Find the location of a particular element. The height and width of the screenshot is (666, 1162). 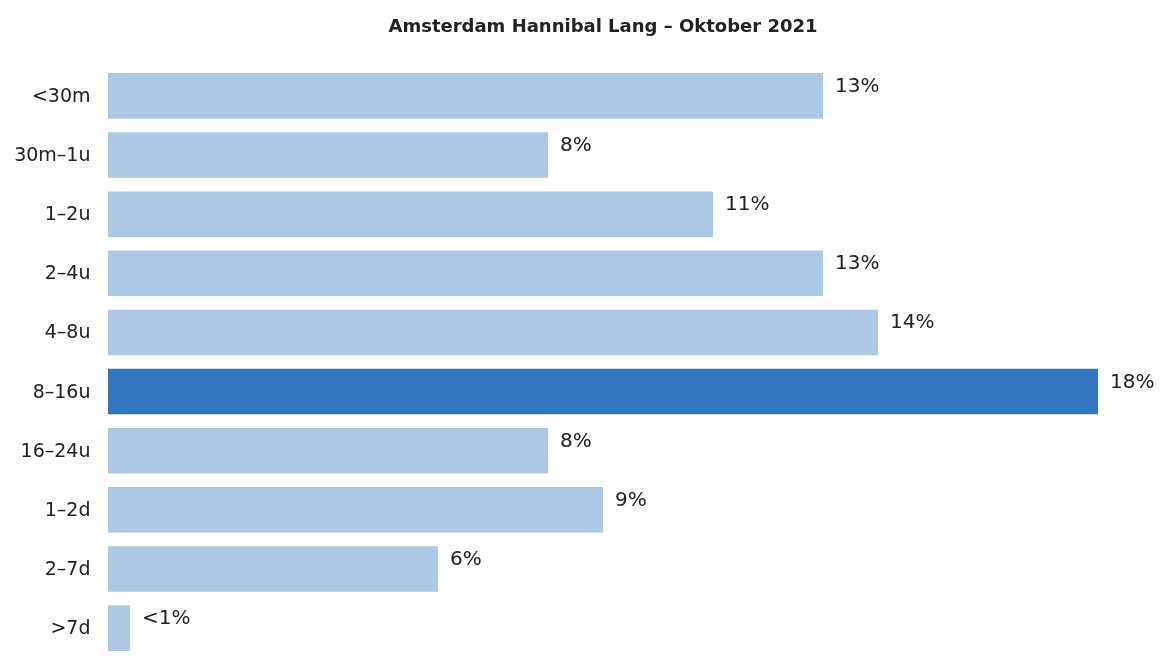

y-tick-label: 1–2d is located at coordinates (67, 508).